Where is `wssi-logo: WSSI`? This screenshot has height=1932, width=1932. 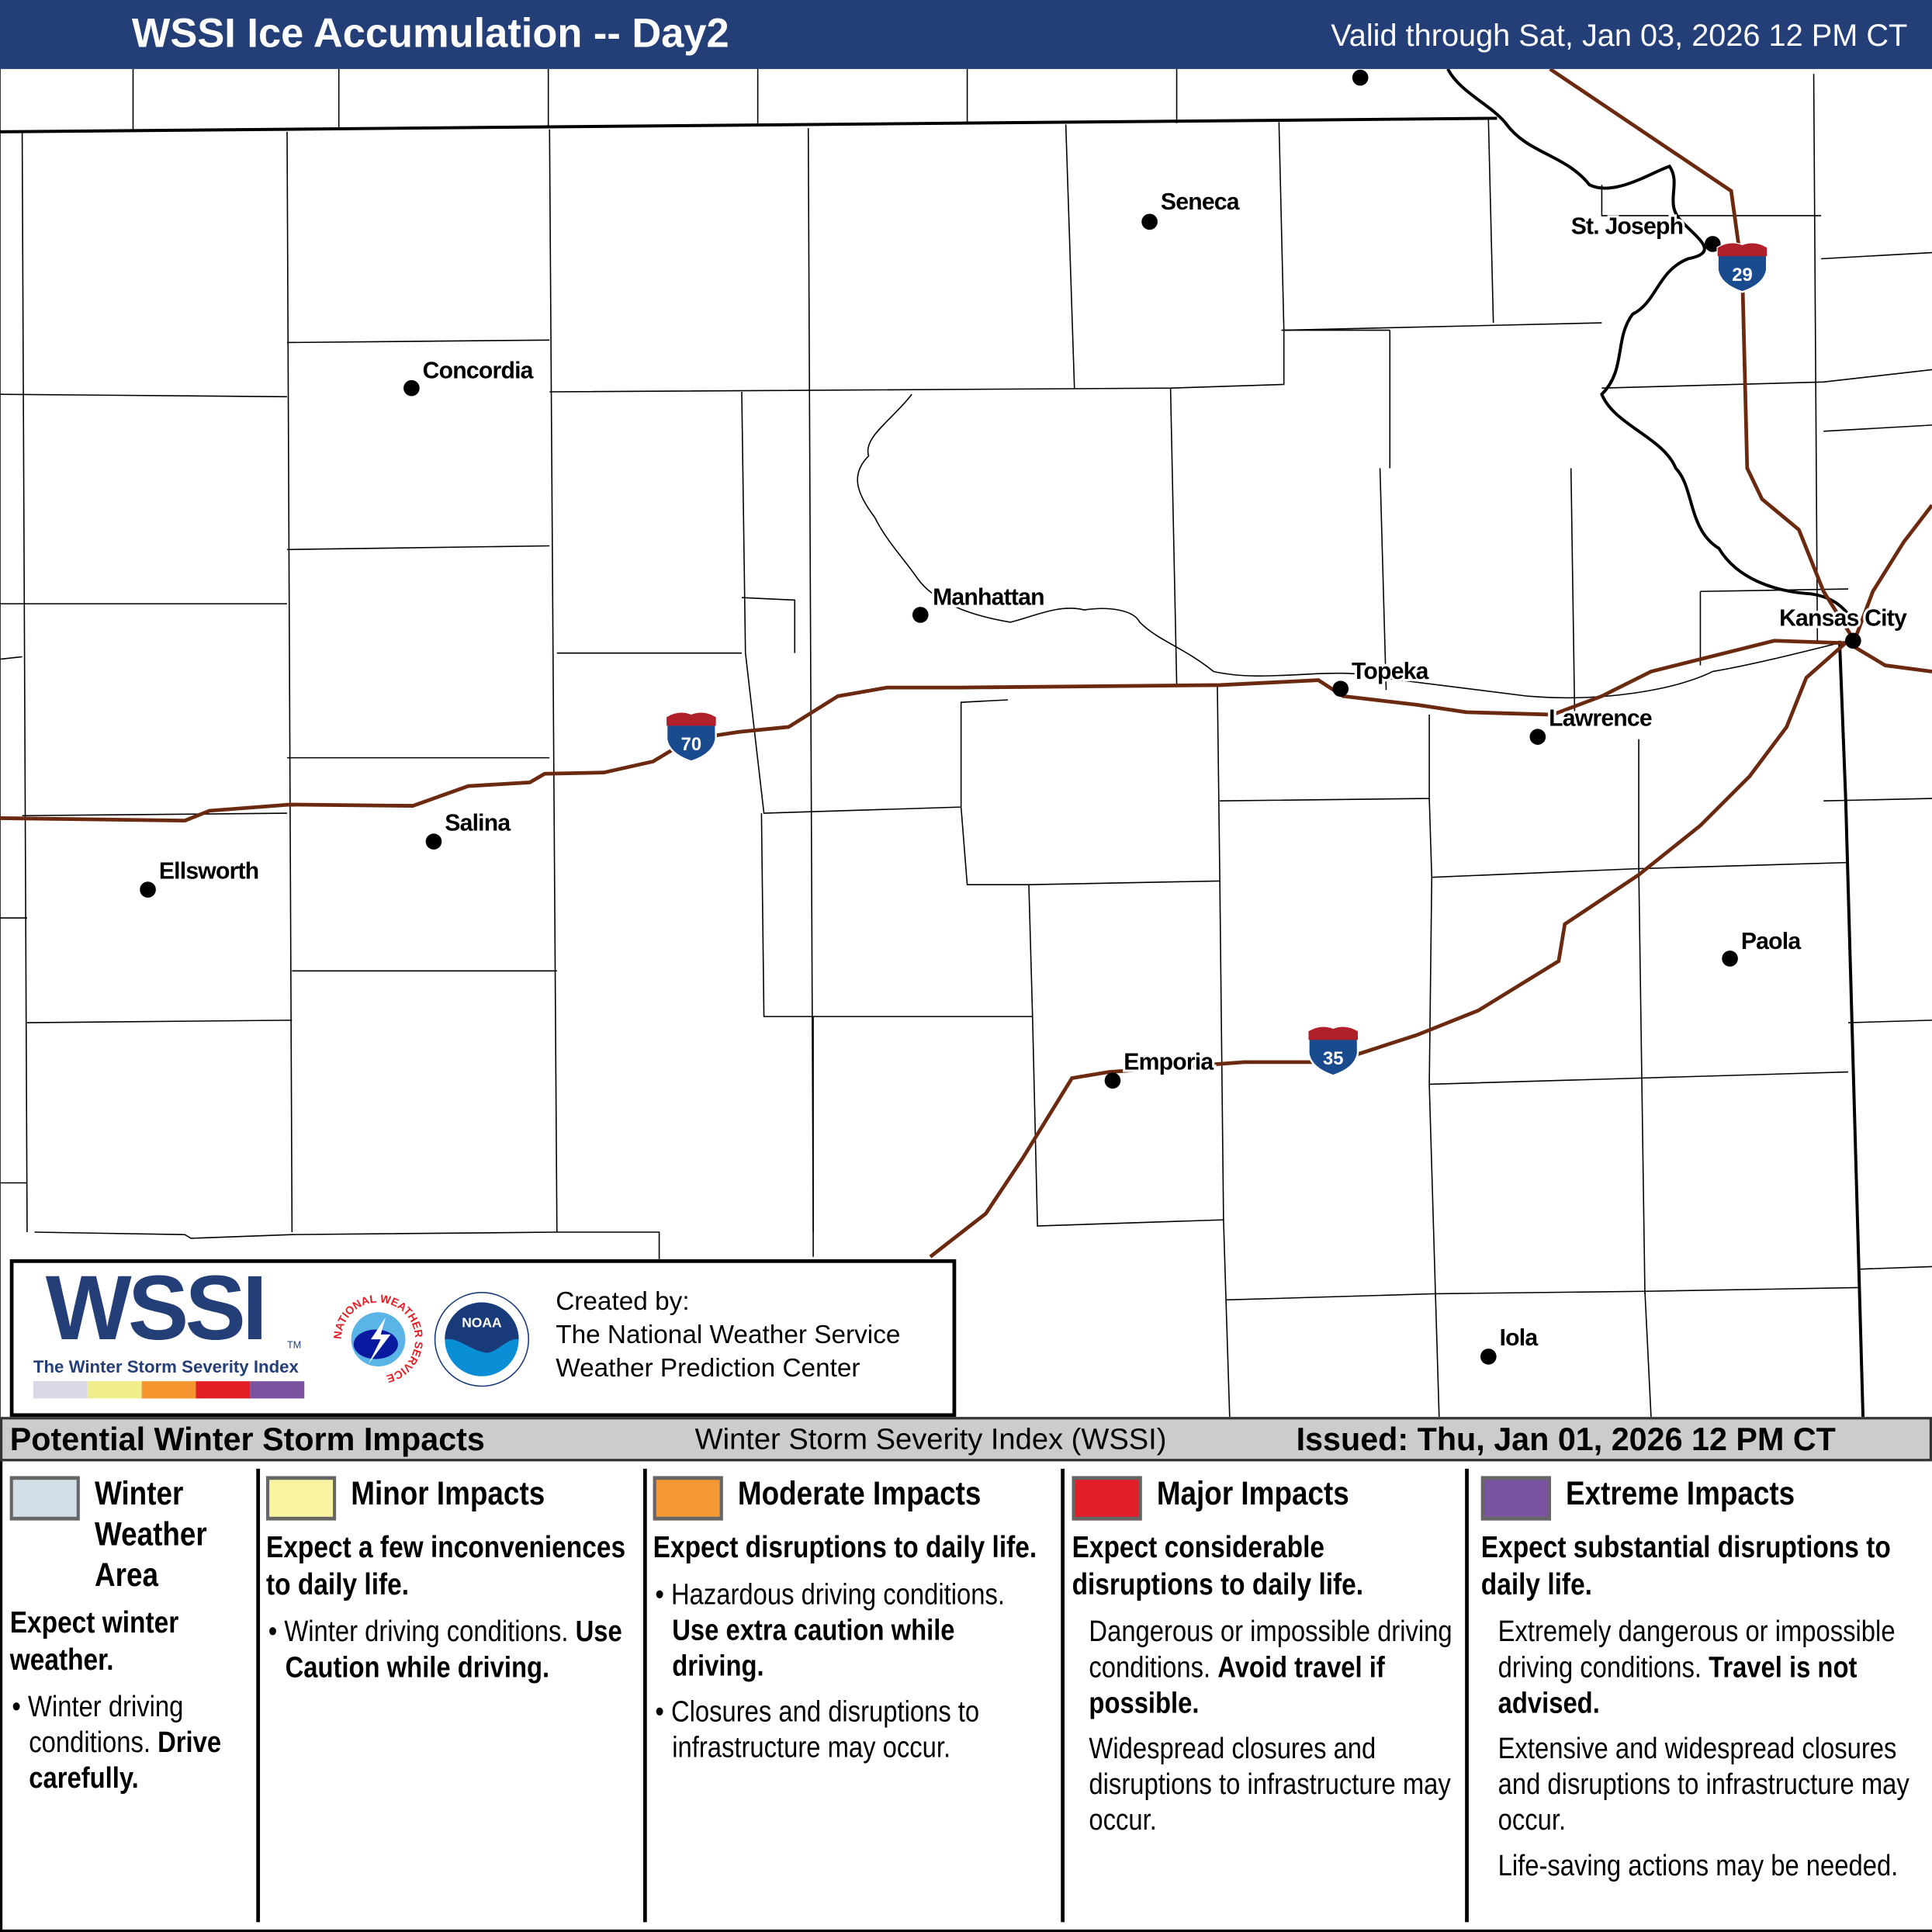 wssi-logo: WSSI is located at coordinates (156, 1307).